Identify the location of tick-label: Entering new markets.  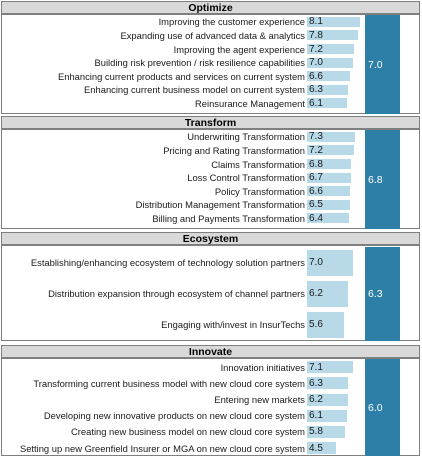
(259, 399).